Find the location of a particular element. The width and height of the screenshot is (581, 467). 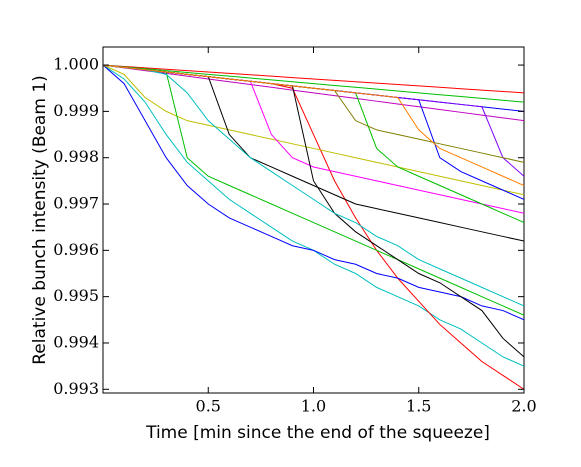

y-tick-label: 0.996 is located at coordinates (76, 249).